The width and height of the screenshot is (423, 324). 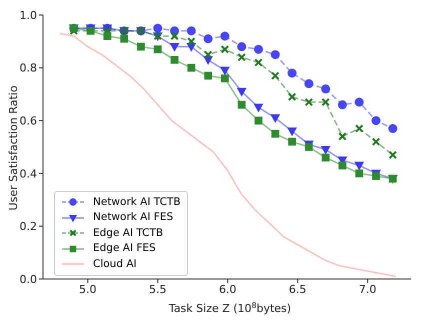 What do you see at coordinates (88, 289) in the screenshot?
I see `x-tick-label: 5.0` at bounding box center [88, 289].